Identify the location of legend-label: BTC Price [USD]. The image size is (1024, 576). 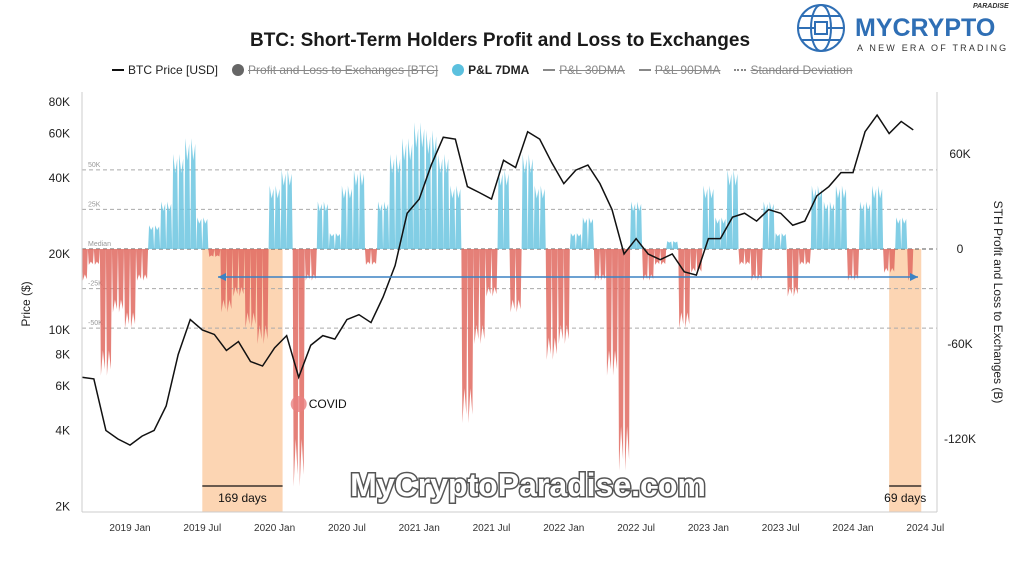
(173, 70).